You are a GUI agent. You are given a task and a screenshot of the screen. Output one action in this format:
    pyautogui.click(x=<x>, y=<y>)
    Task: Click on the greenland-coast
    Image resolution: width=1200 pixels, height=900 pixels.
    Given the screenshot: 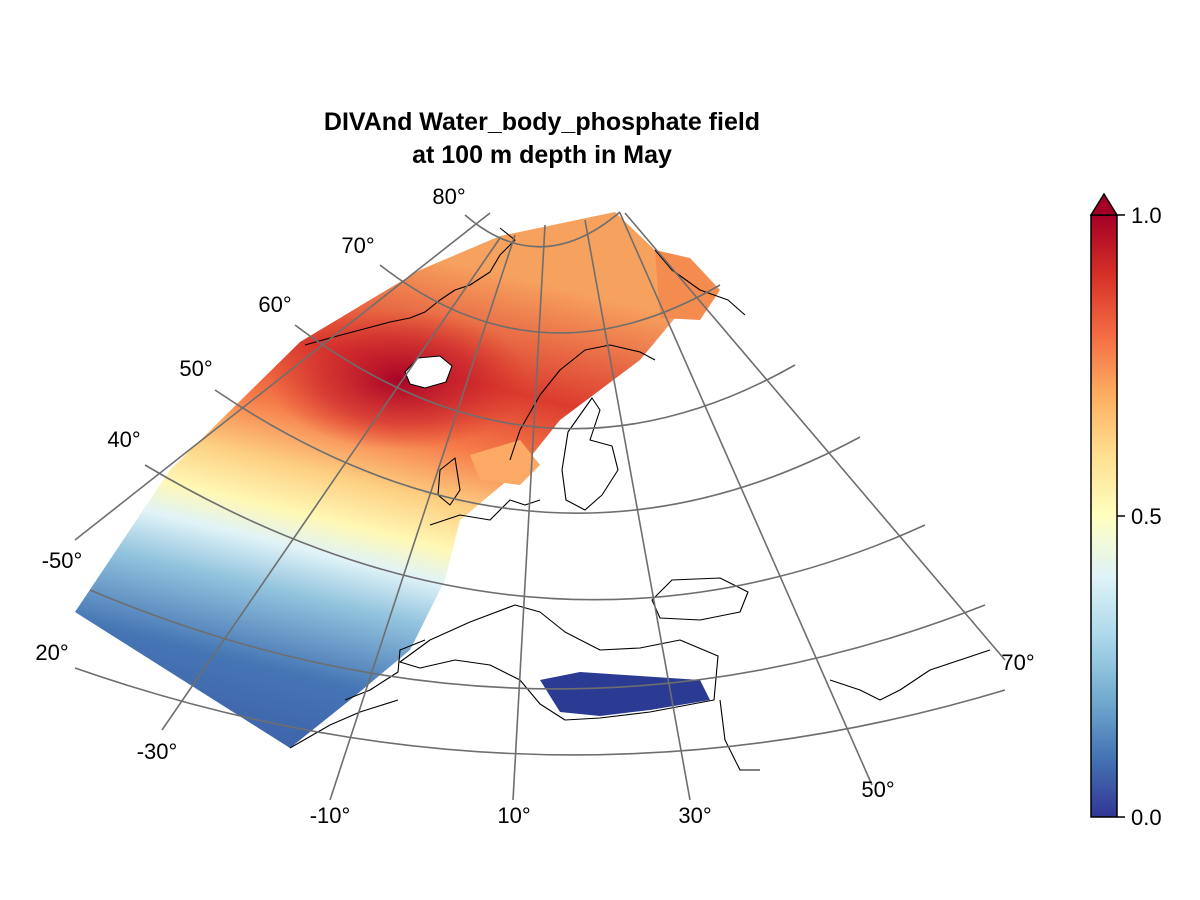 What is the action you would take?
    pyautogui.click(x=410, y=286)
    